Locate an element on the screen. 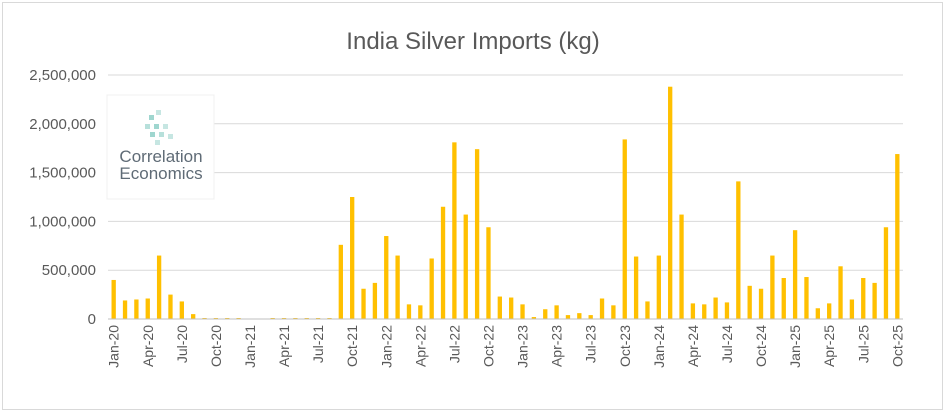 This screenshot has width=945, height=412. x-tick-label: Apr-25 is located at coordinates (829, 346).